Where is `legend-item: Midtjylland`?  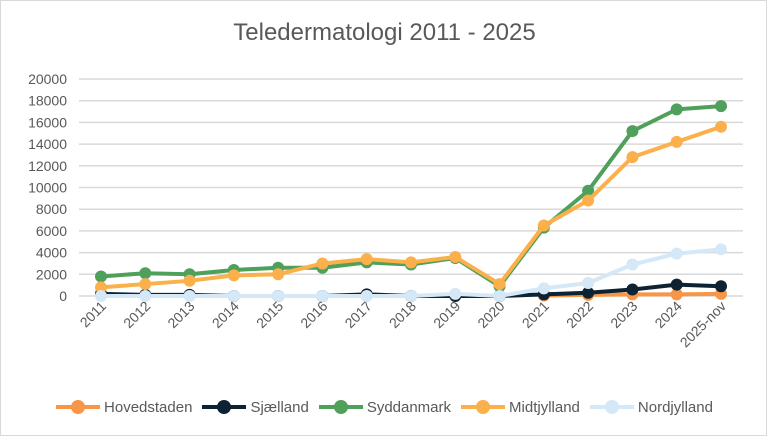
legend-item: Midtjylland is located at coordinates (520, 407).